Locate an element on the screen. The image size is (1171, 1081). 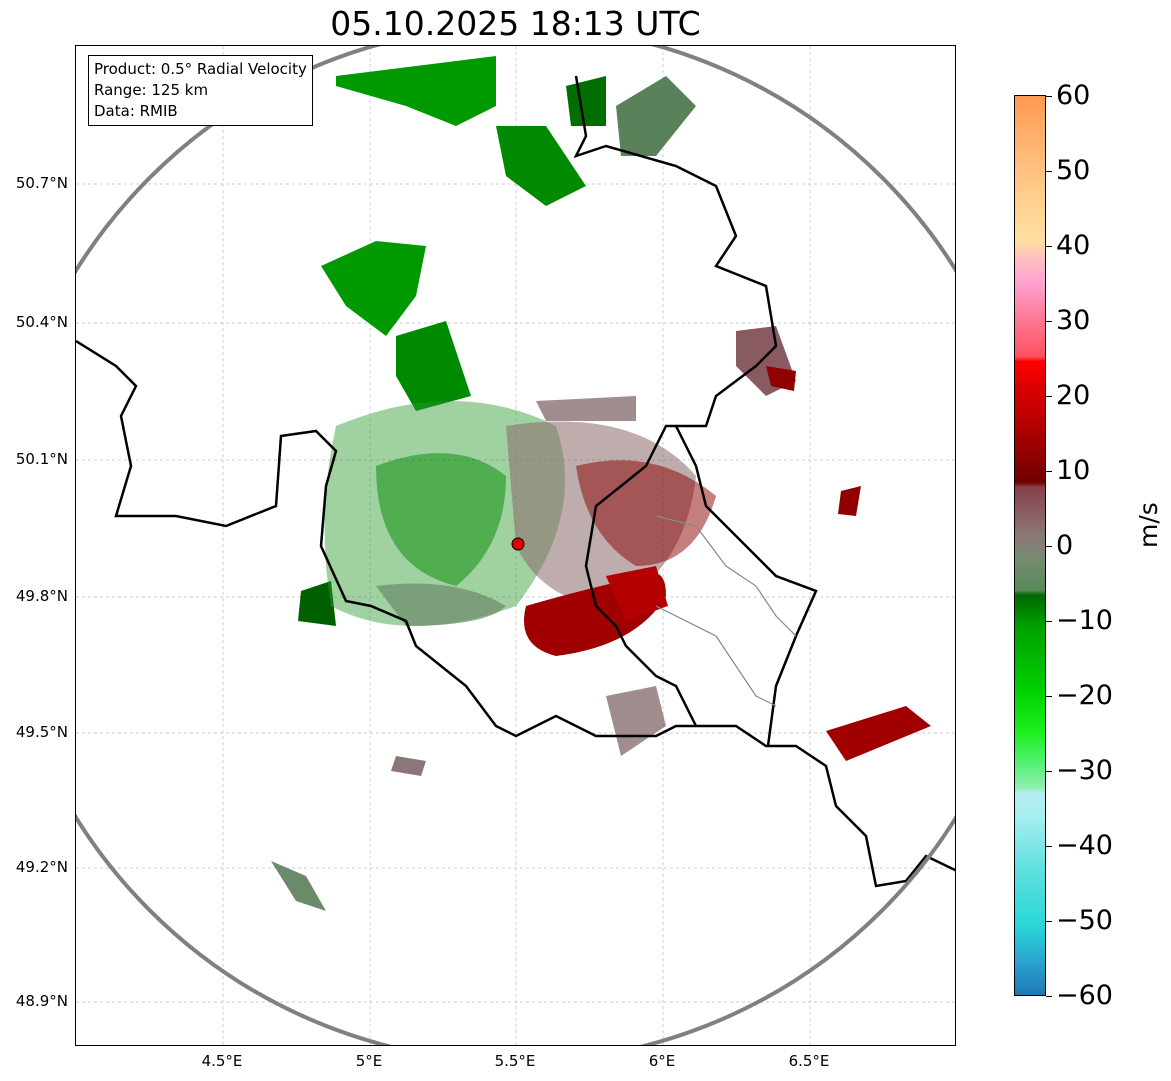
lat-tick-label: 48.9°N is located at coordinates (41, 1001).